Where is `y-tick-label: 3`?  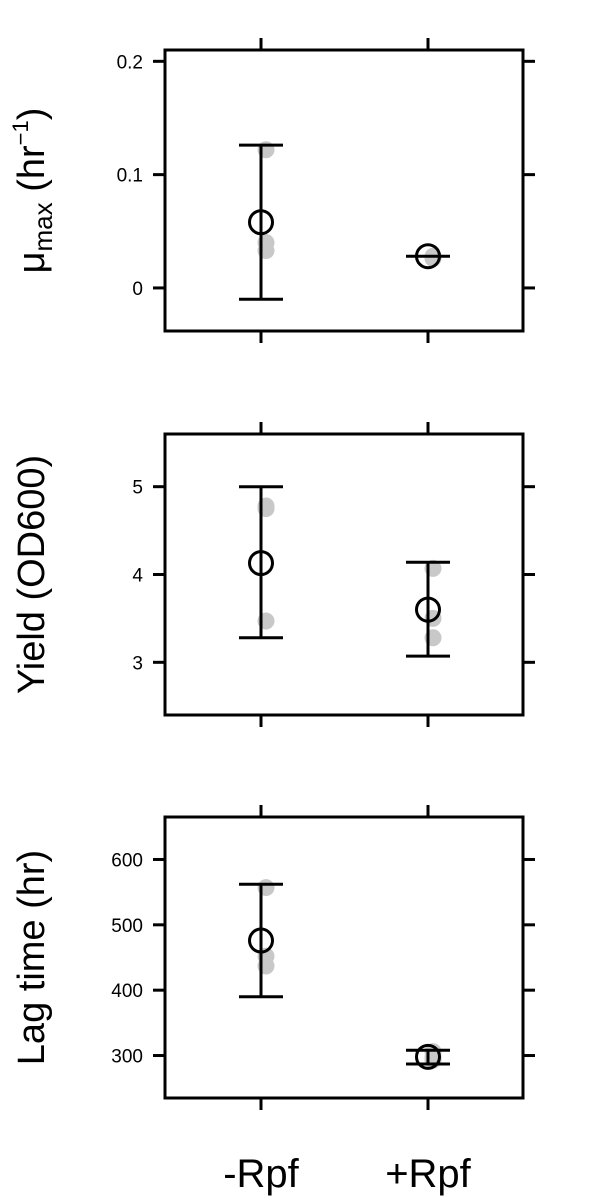 y-tick-label: 3 is located at coordinates (137, 663).